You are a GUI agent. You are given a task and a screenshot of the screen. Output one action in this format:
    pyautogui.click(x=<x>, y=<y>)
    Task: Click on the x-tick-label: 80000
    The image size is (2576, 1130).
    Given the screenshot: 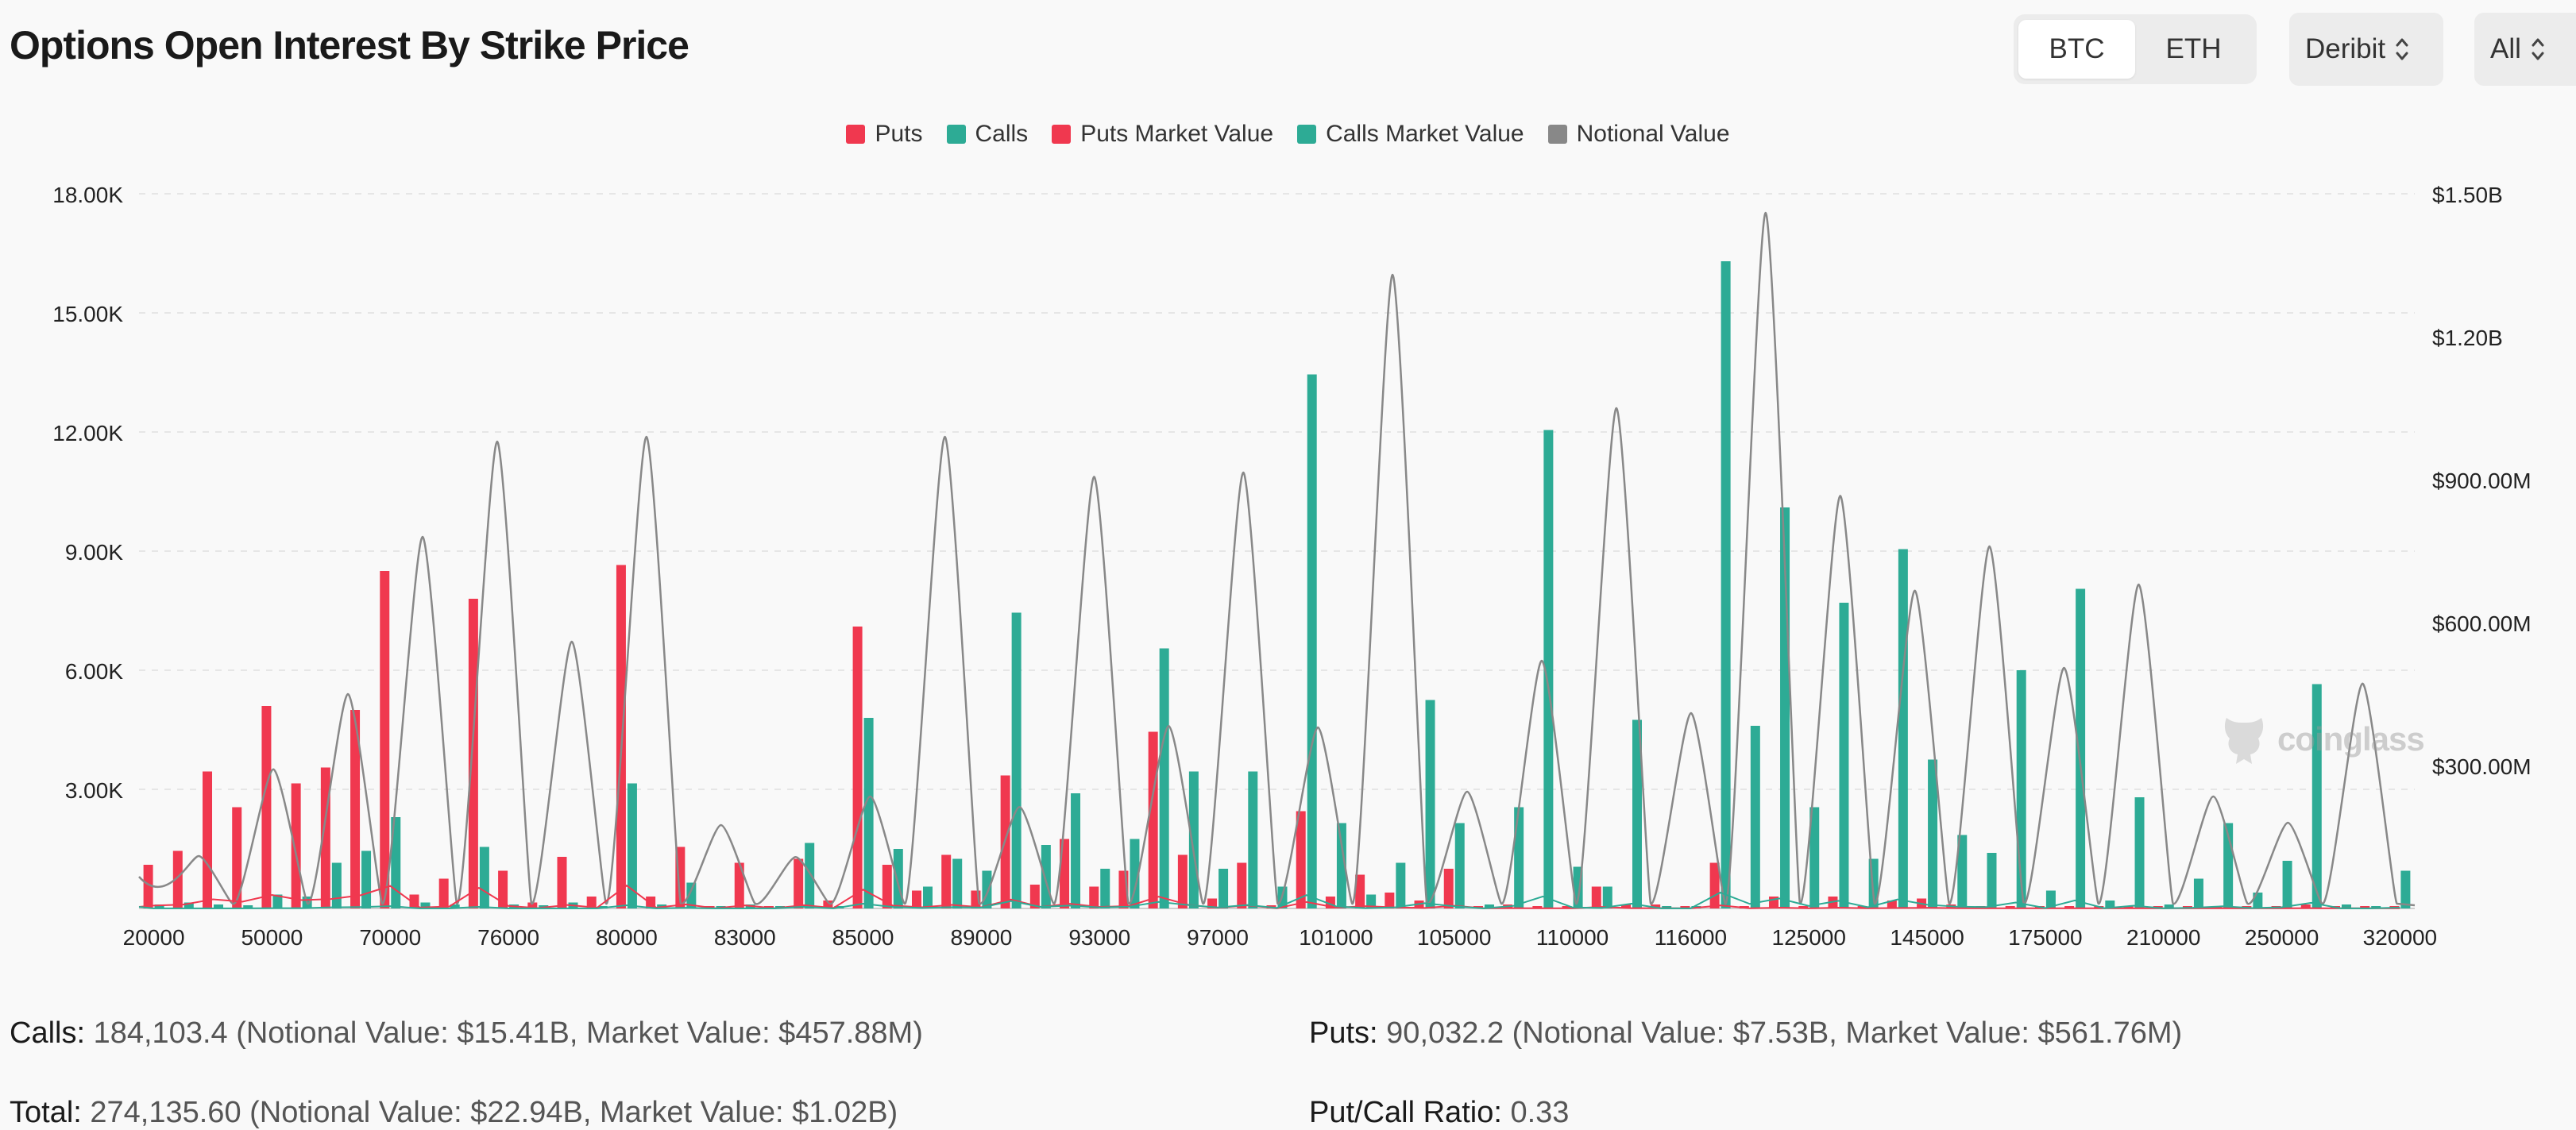 What is the action you would take?
    pyautogui.click(x=627, y=937)
    